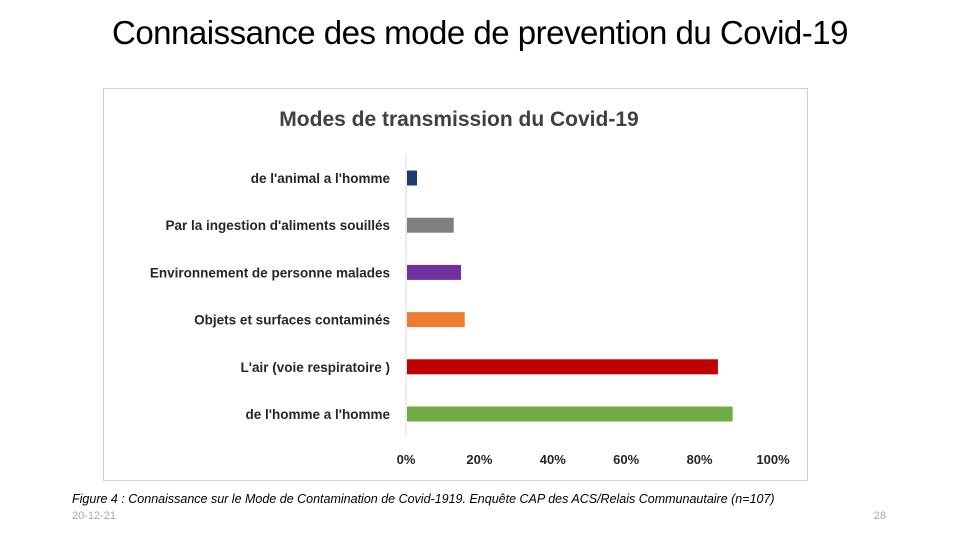  What do you see at coordinates (626, 459) in the screenshot?
I see `x-tick-label: 60%` at bounding box center [626, 459].